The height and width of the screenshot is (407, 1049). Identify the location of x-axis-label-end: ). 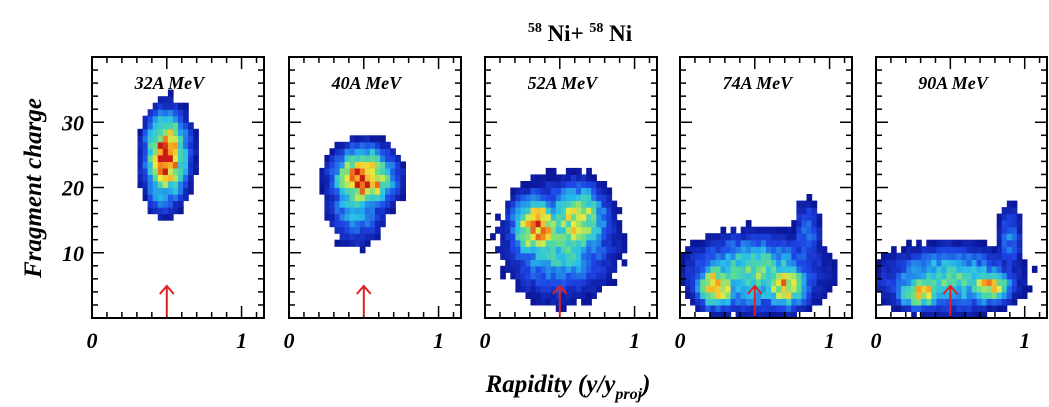
(645, 384).